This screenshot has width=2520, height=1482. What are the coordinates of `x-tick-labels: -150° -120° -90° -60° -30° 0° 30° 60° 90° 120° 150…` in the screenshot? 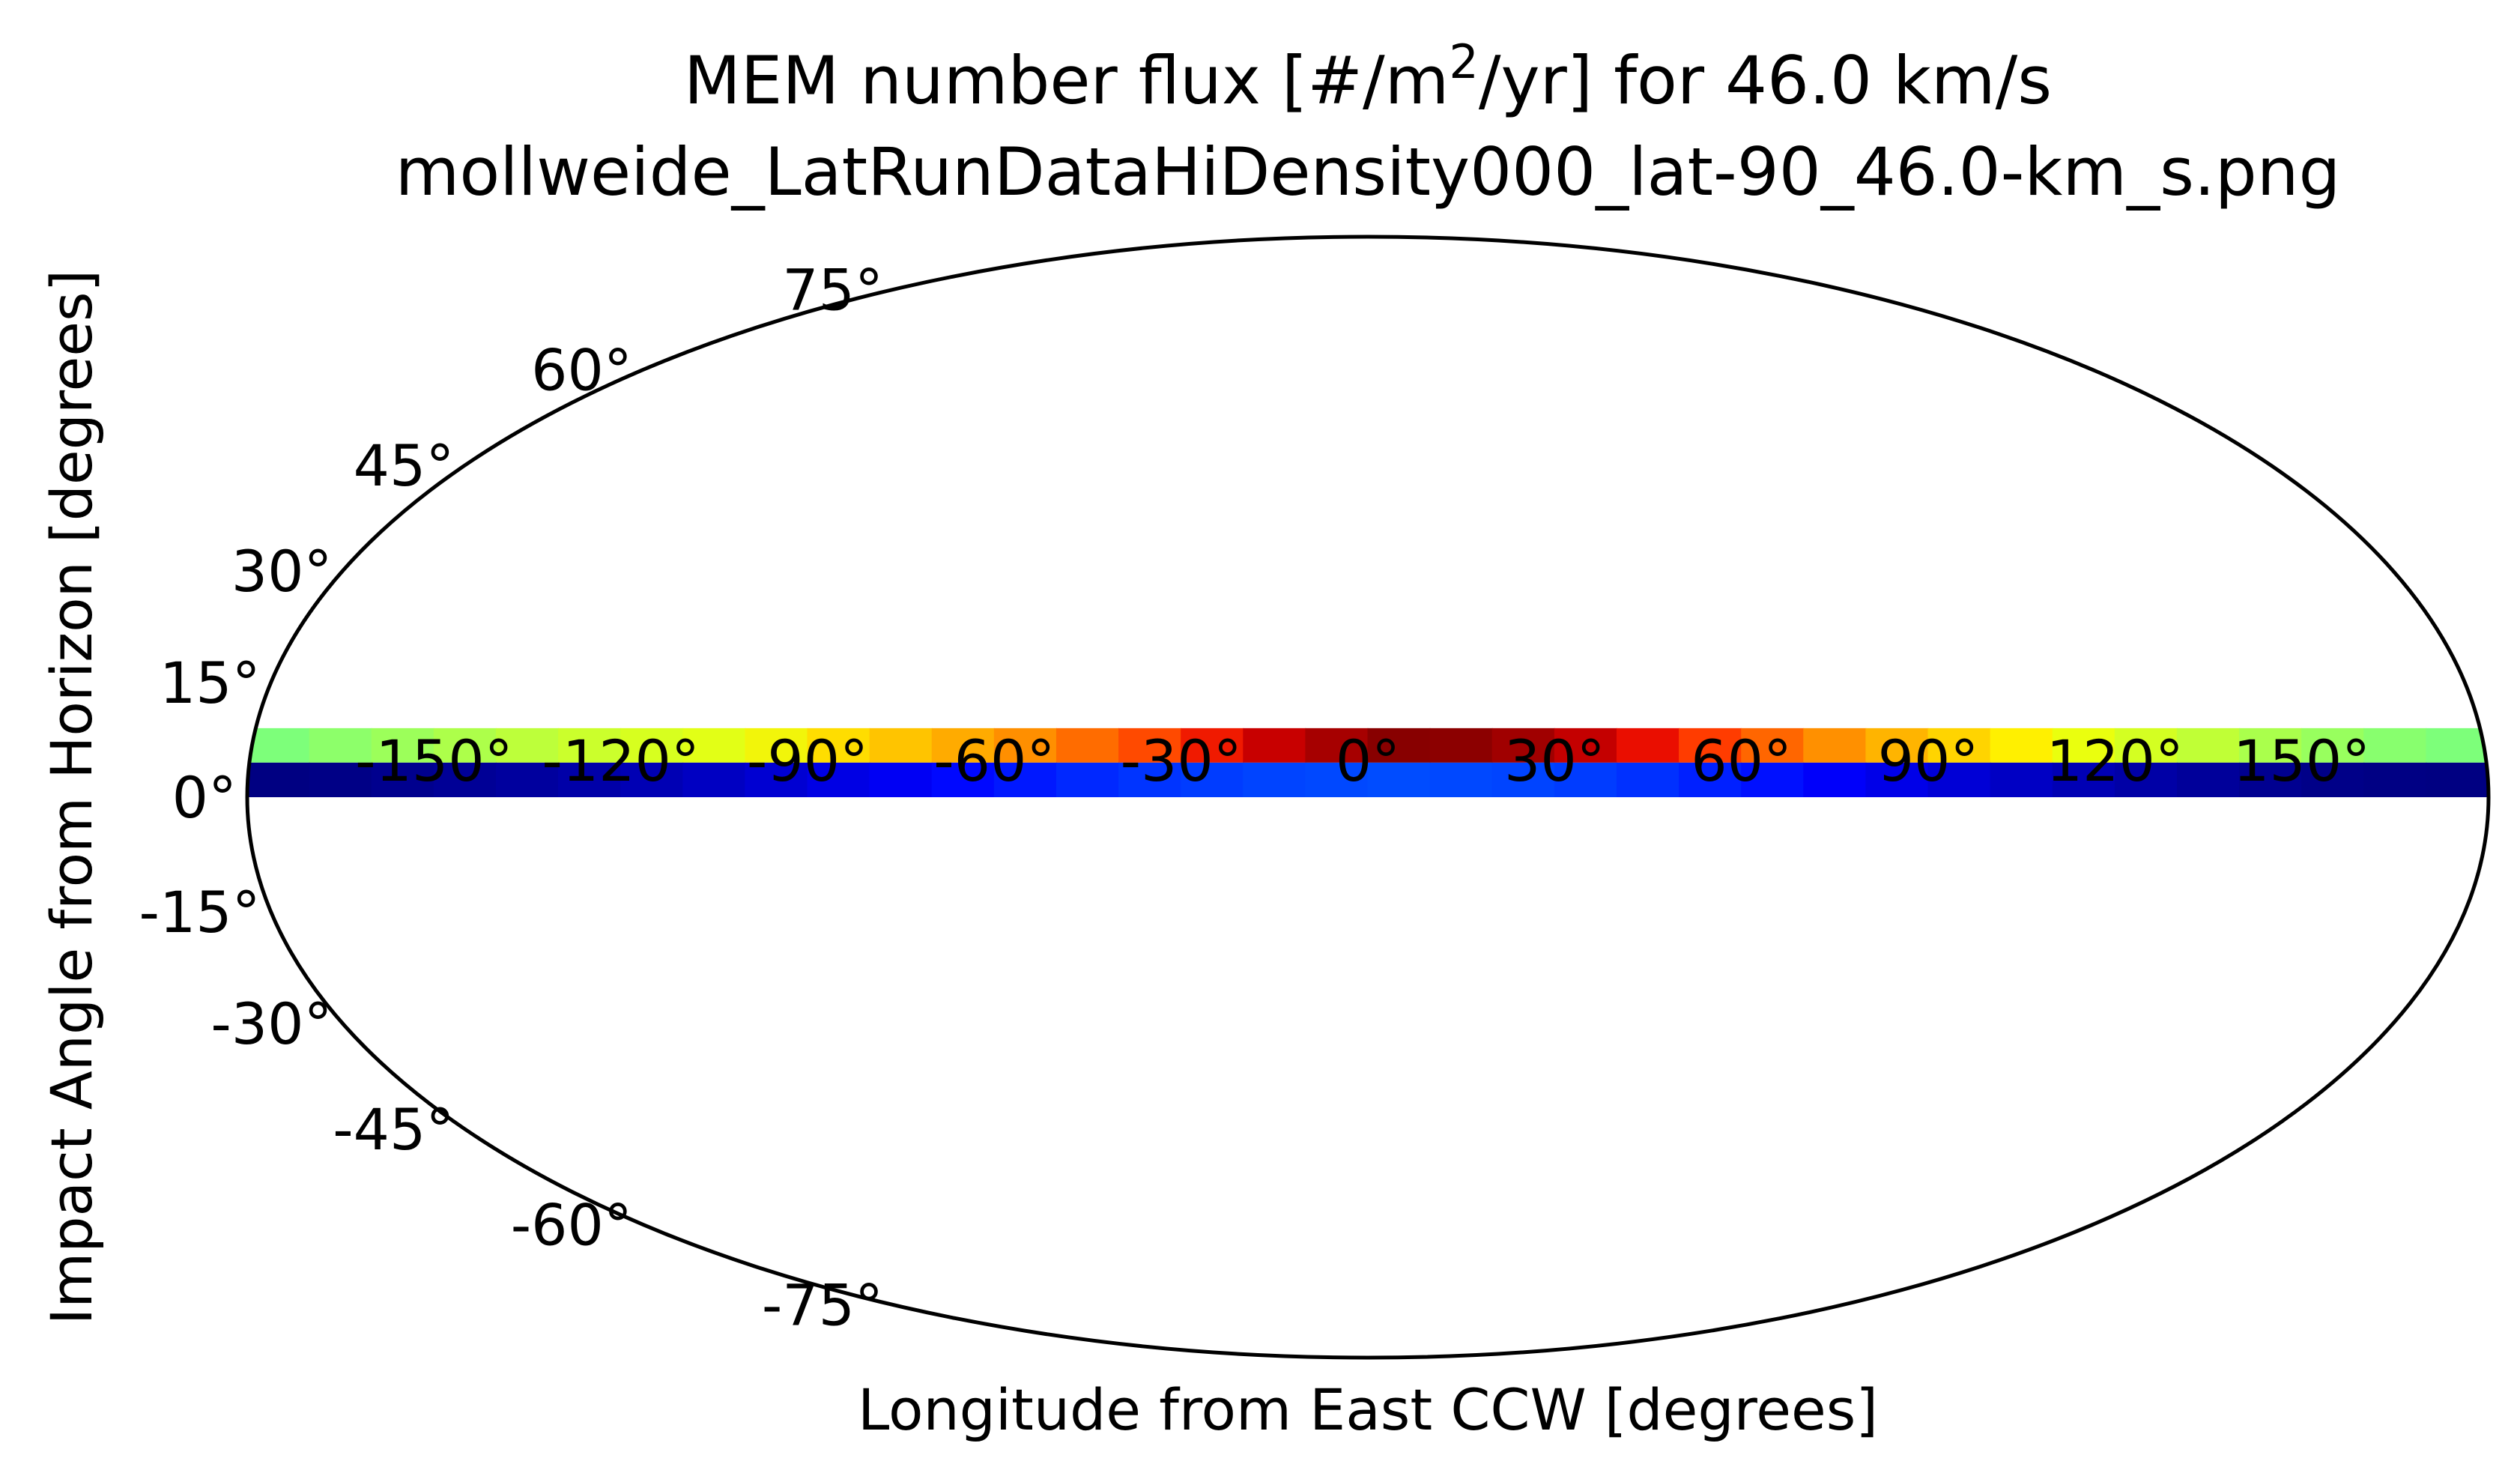 It's located at (1362, 761).